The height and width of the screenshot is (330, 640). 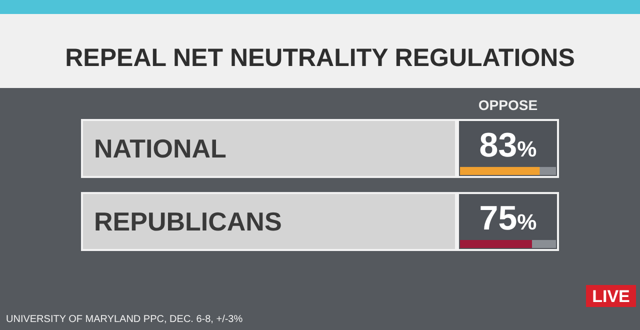 What do you see at coordinates (508, 145) in the screenshot?
I see `data-label: 83%` at bounding box center [508, 145].